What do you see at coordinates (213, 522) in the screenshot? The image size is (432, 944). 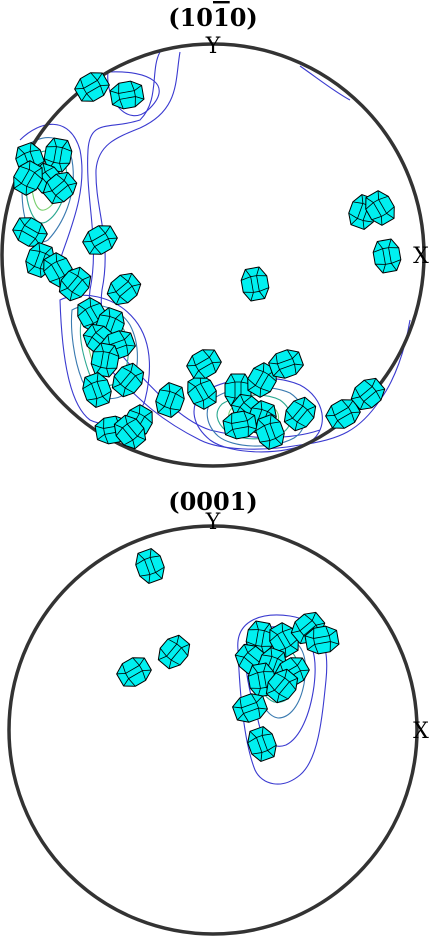 I see `axis-label-y-basal: Y` at bounding box center [213, 522].